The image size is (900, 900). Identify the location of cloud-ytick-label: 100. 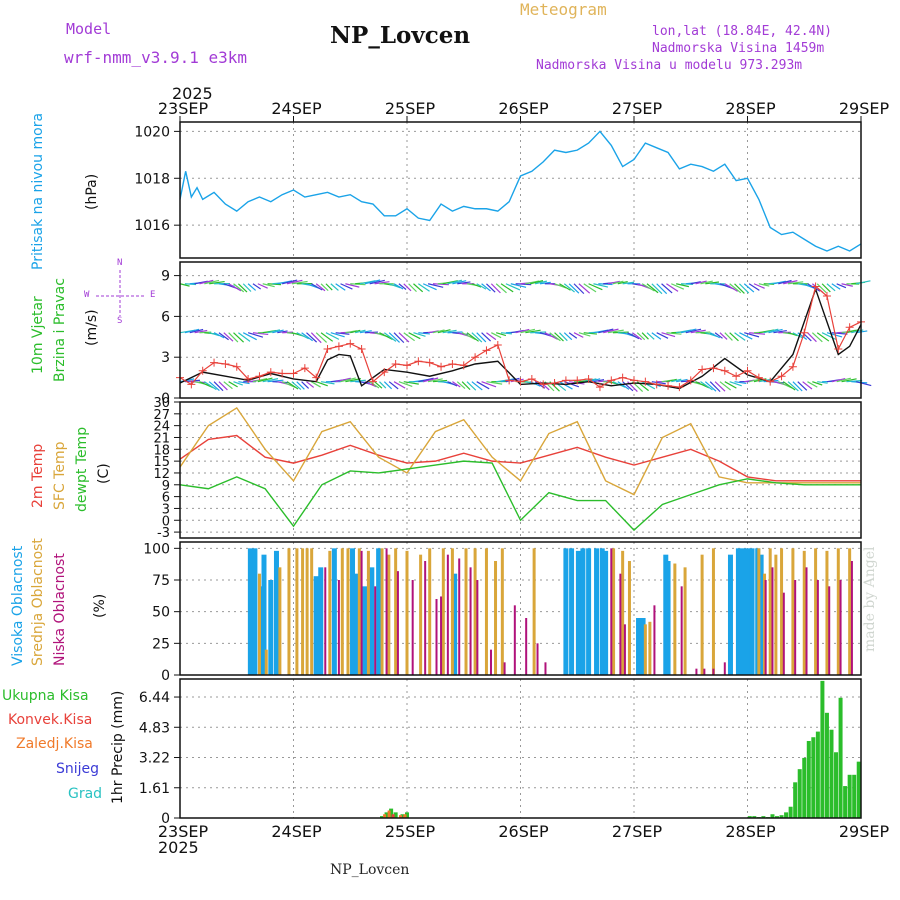
(156, 549).